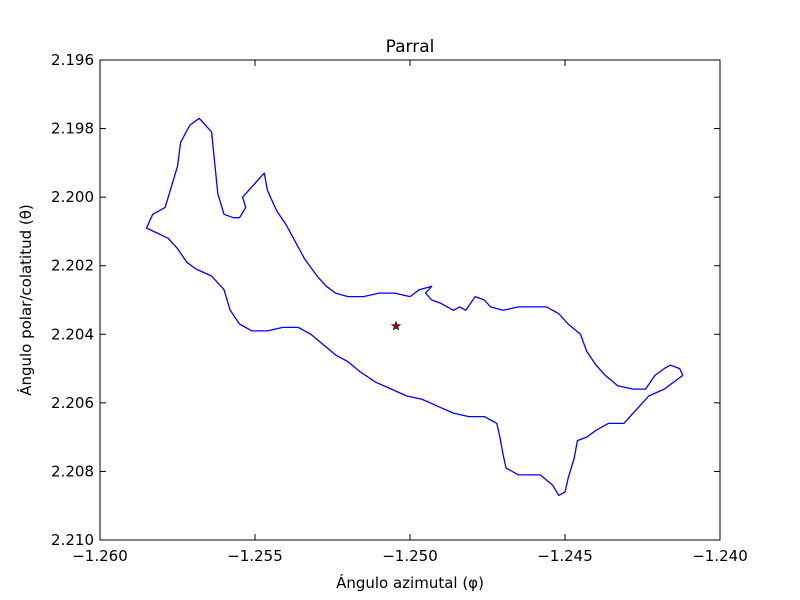 This screenshot has width=800, height=600. Describe the element at coordinates (720, 556) in the screenshot. I see `x-tick-label: −1.240` at that location.